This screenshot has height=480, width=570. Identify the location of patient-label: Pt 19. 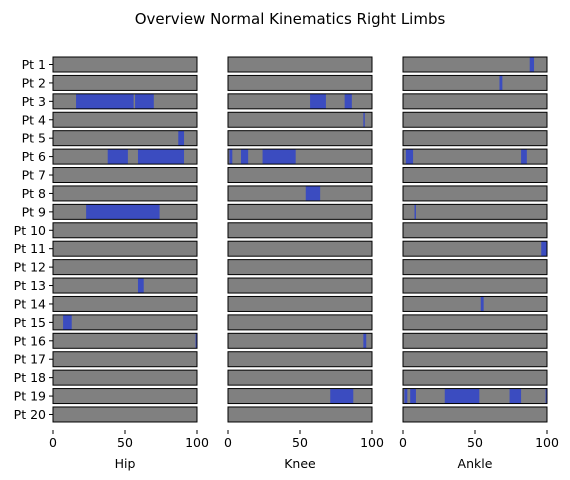
(30, 396).